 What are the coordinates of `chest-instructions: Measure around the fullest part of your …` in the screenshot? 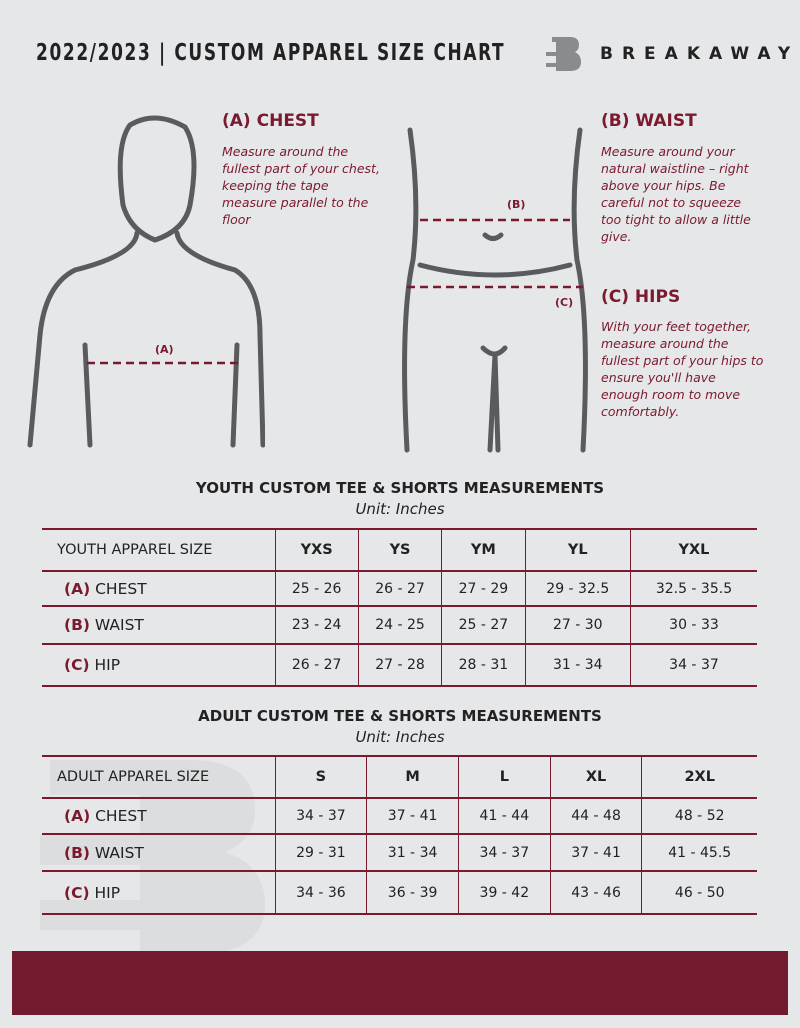 It's located at (301, 185).